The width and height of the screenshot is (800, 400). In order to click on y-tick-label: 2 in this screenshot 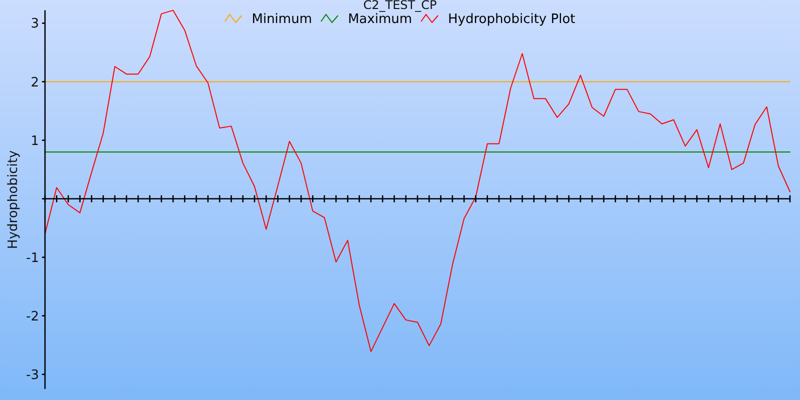, I will do `click(34, 82)`.